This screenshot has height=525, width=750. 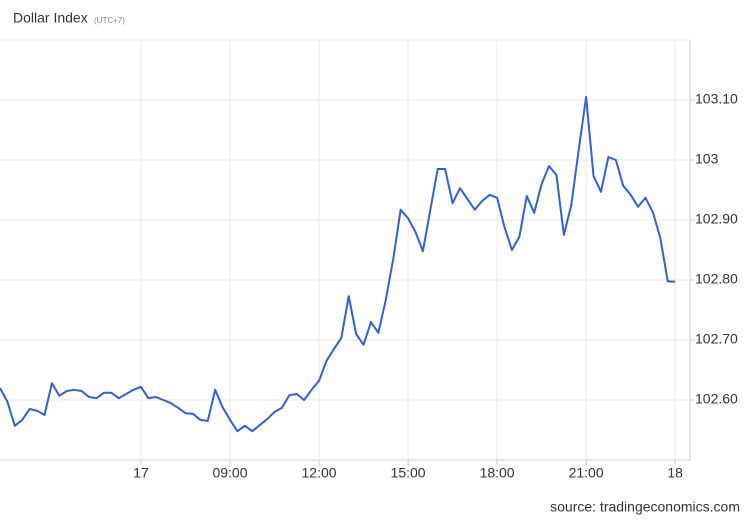 What do you see at coordinates (319, 473) in the screenshot?
I see `x-tick-label: 12:00` at bounding box center [319, 473].